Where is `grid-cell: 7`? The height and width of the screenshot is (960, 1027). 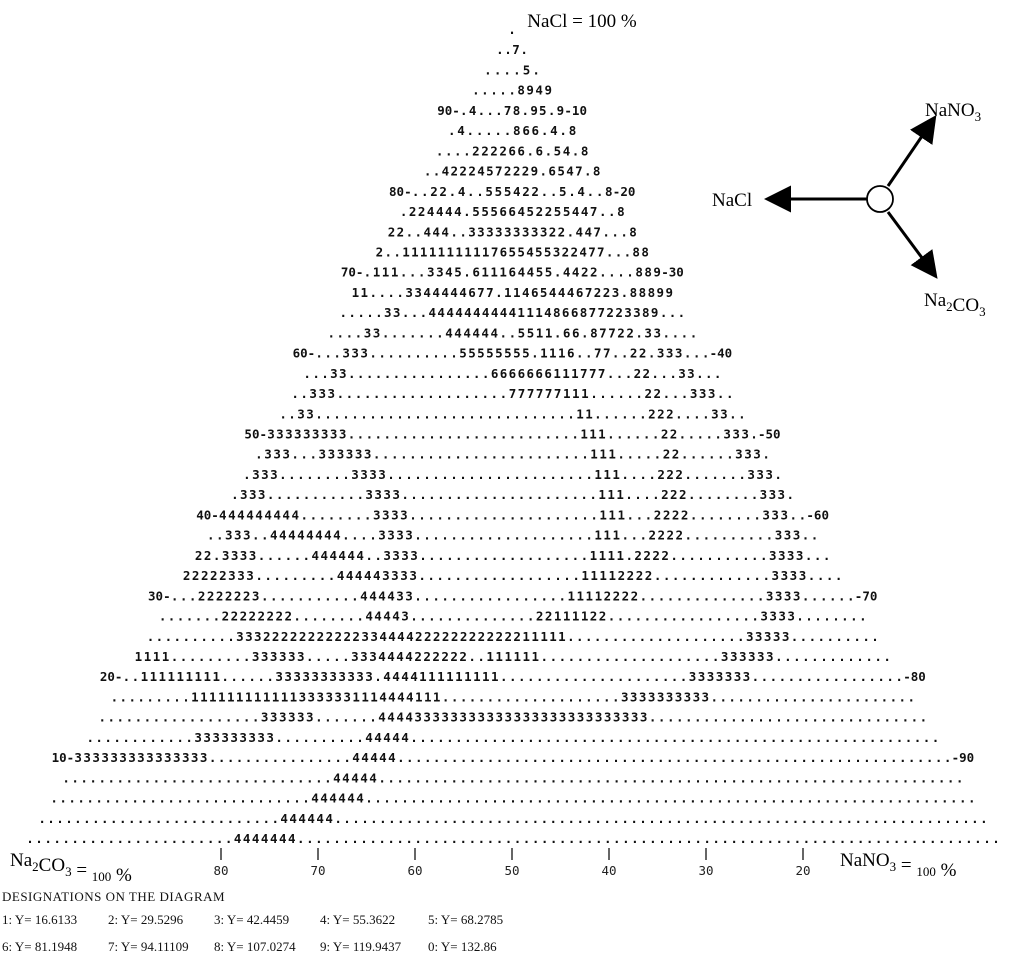 grid-cell: 7 is located at coordinates (603, 332).